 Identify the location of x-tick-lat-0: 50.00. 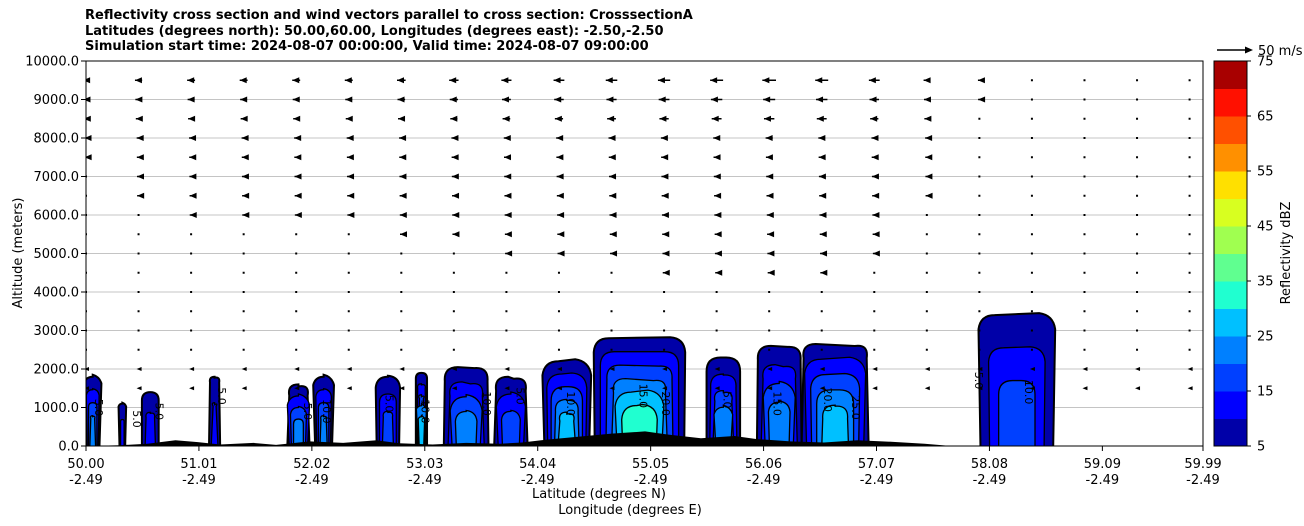
(85, 464).